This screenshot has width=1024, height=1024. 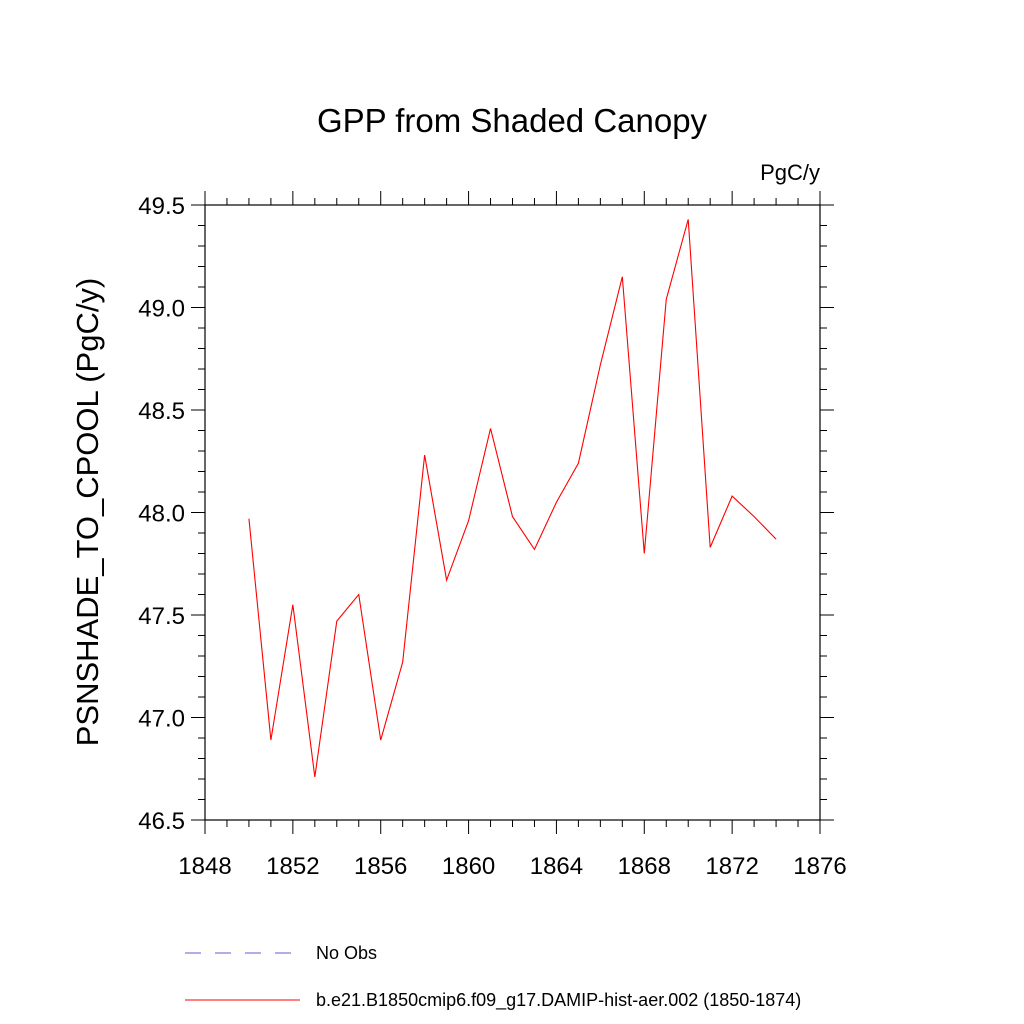 What do you see at coordinates (819, 866) in the screenshot?
I see `x-tick-label: 1876` at bounding box center [819, 866].